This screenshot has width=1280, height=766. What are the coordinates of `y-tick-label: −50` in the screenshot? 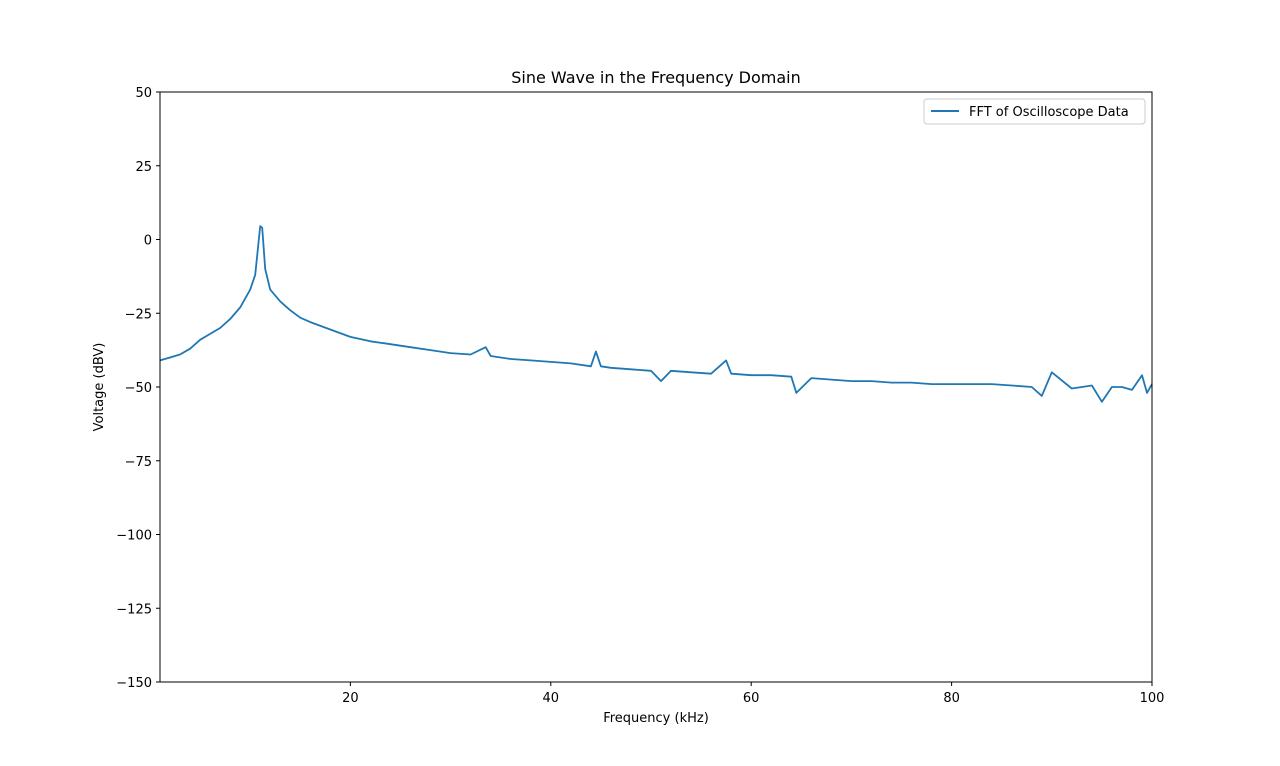 It's located at (138, 388).